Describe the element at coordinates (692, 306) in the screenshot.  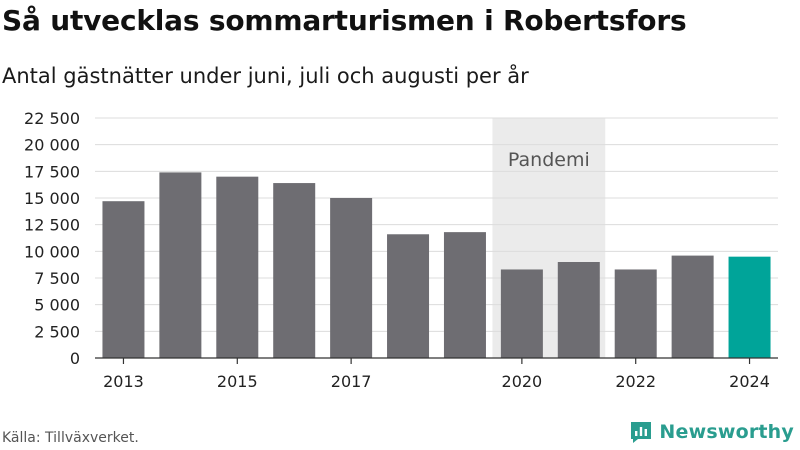
I see `bar-2023` at that location.